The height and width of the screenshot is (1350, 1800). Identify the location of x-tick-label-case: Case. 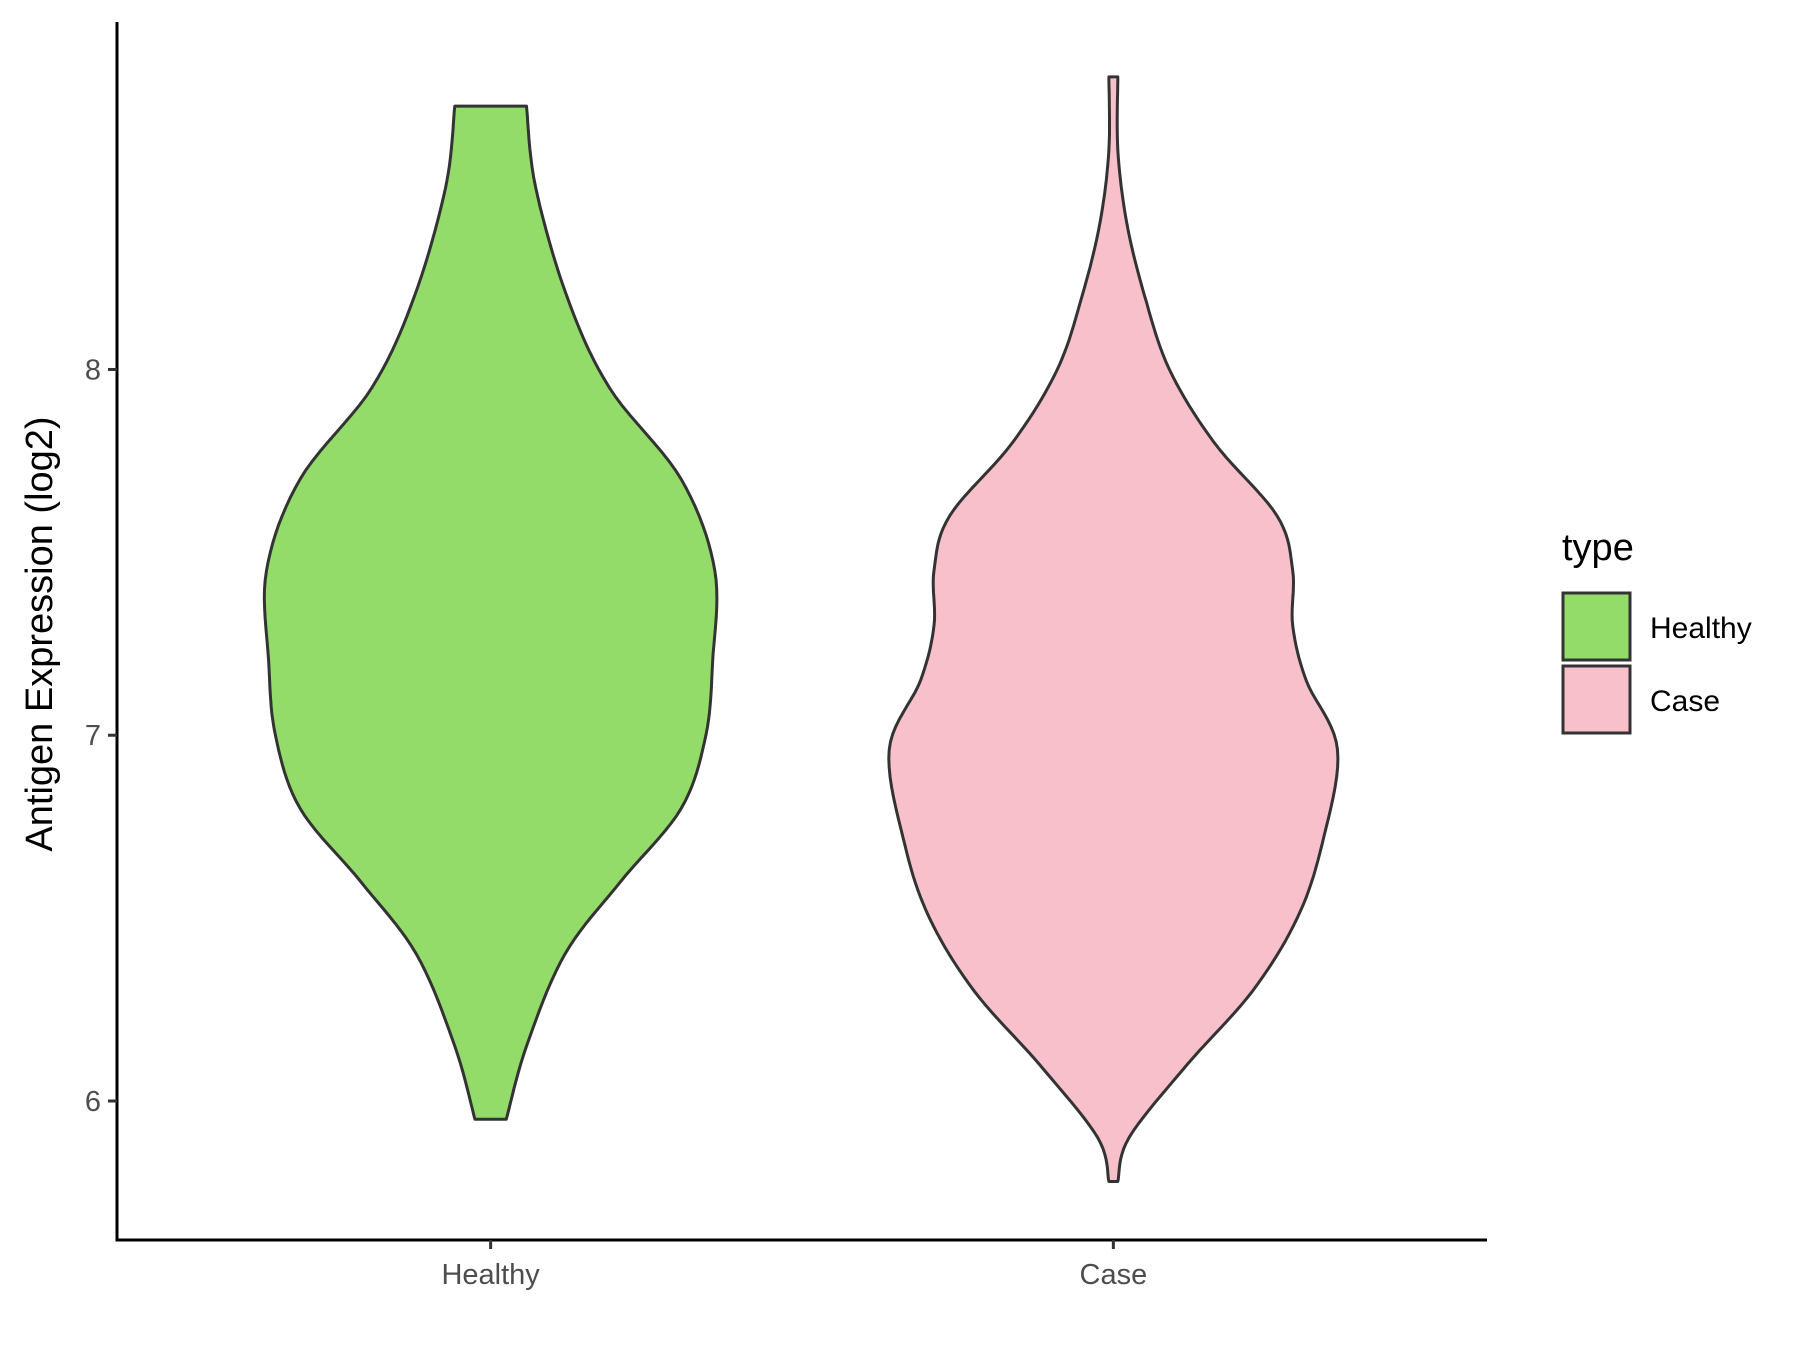
(1114, 1275).